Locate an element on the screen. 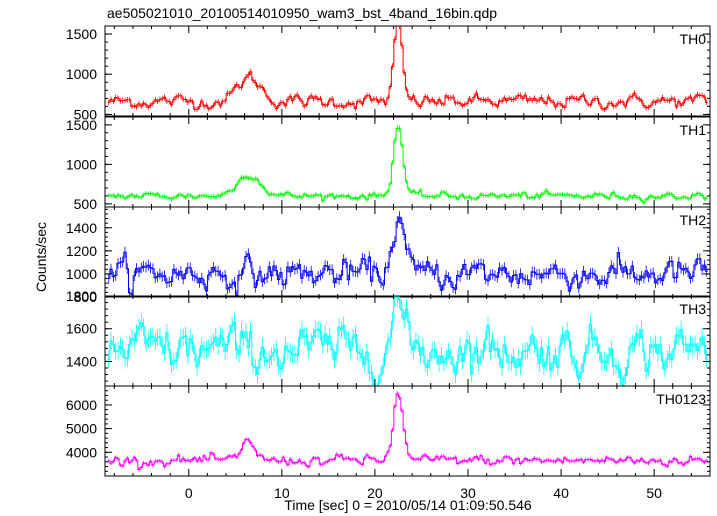  series-line-th2 is located at coordinates (407, 256).